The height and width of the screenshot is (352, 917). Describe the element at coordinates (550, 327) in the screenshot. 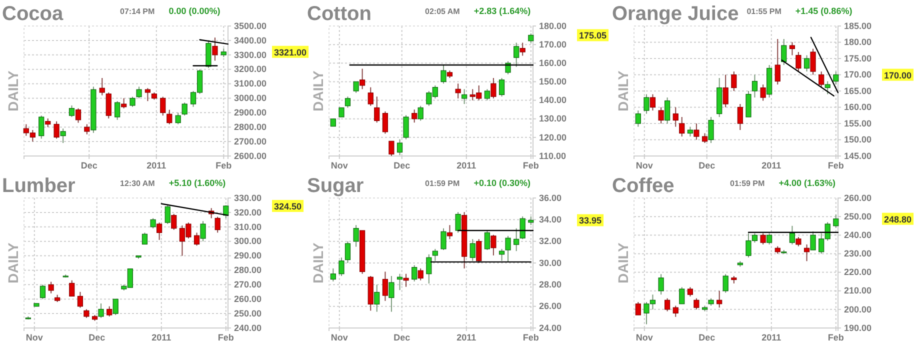

I see `y-tick-label: 24.00` at that location.